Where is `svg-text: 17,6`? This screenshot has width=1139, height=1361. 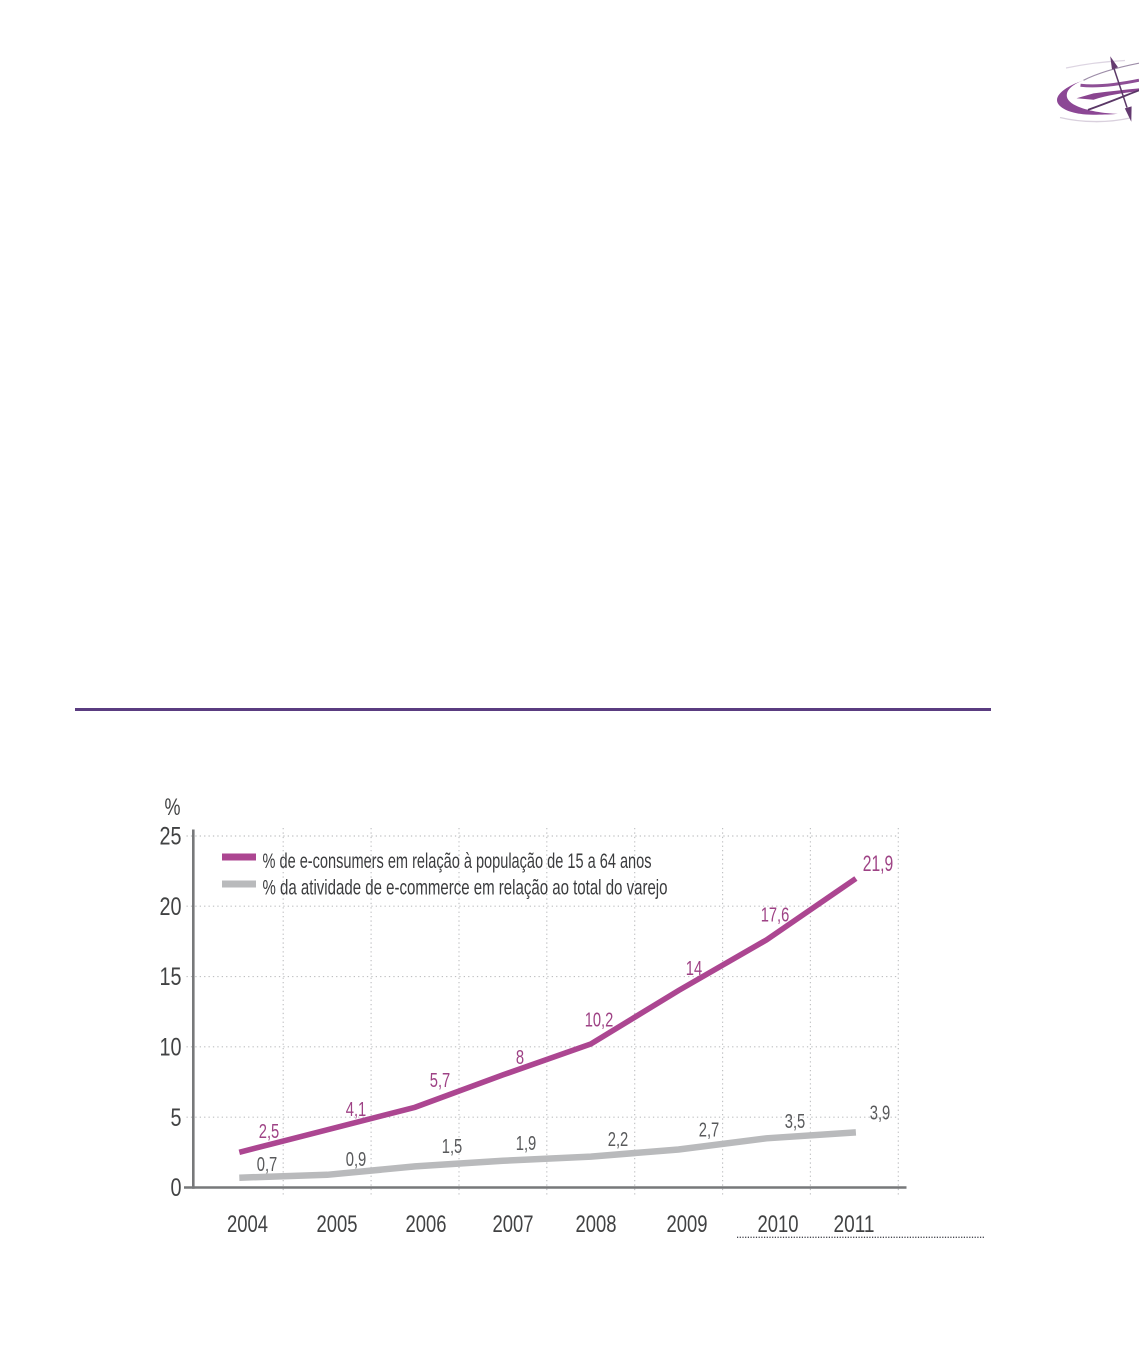 svg-text: 17,6 is located at coordinates (775, 916).